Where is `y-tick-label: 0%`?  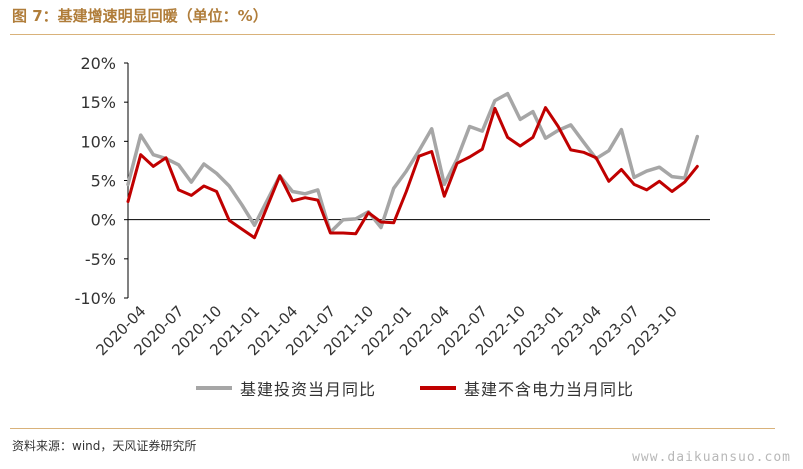 y-tick-label: 0% is located at coordinates (103, 220).